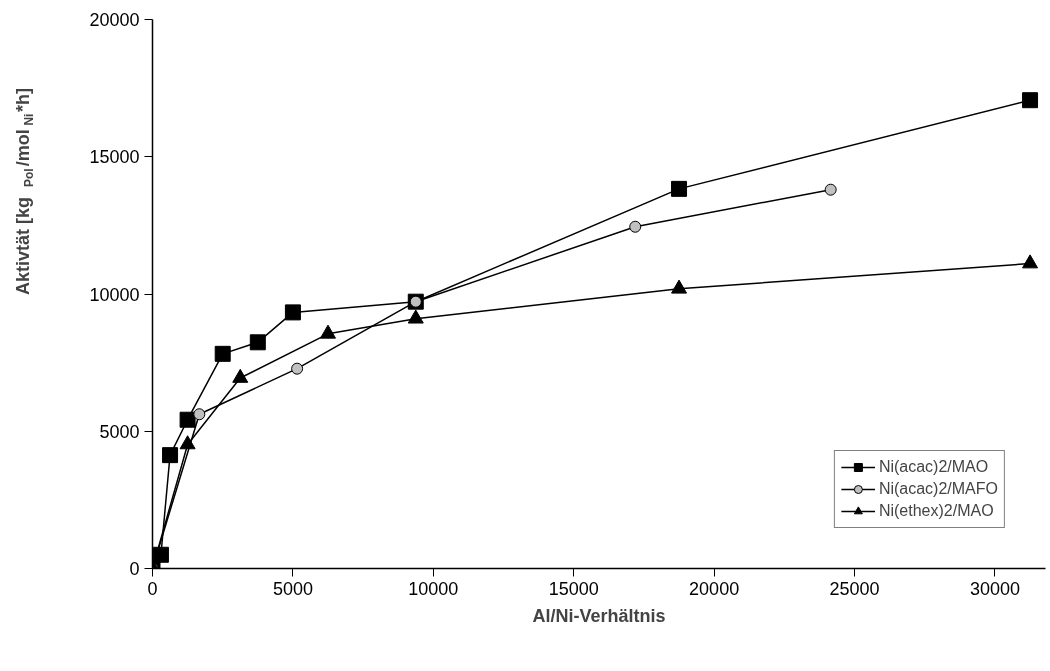  I want to click on y-tick-label: 0, so click(134, 569).